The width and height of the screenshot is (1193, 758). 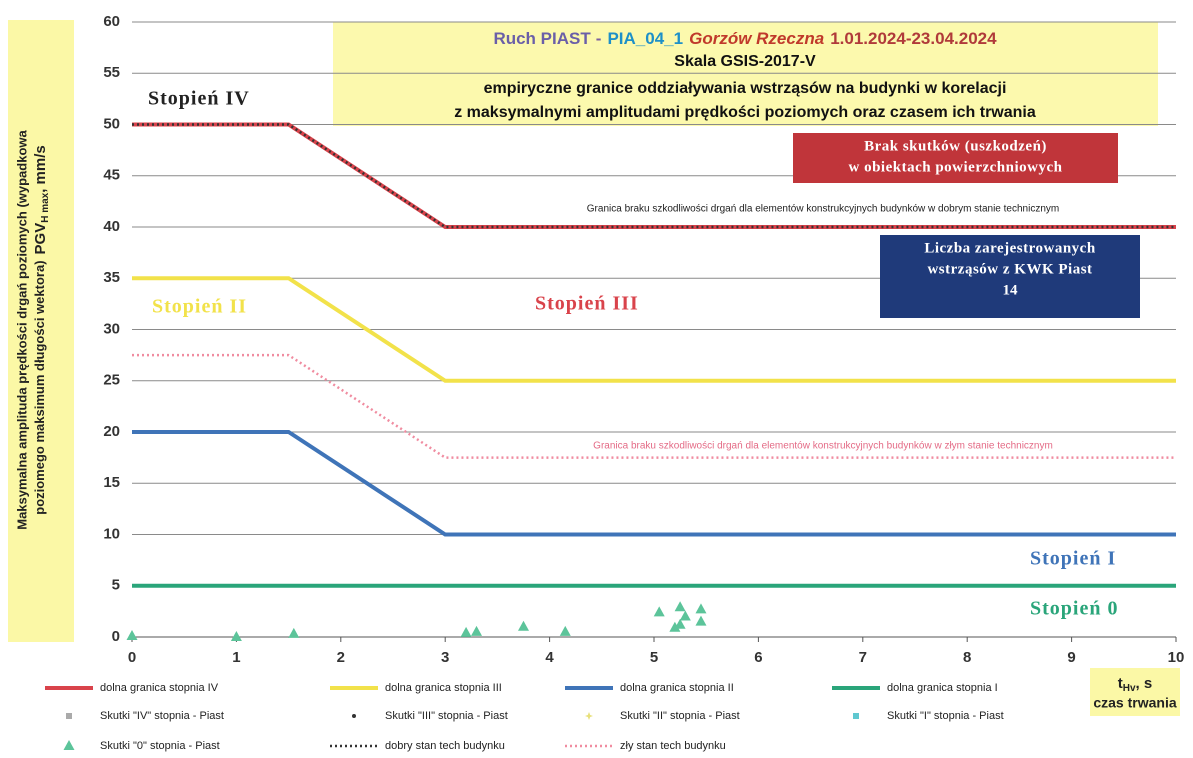 What do you see at coordinates (745, 61) in the screenshot?
I see `scale-title: Skala GSIS-2017-V` at bounding box center [745, 61].